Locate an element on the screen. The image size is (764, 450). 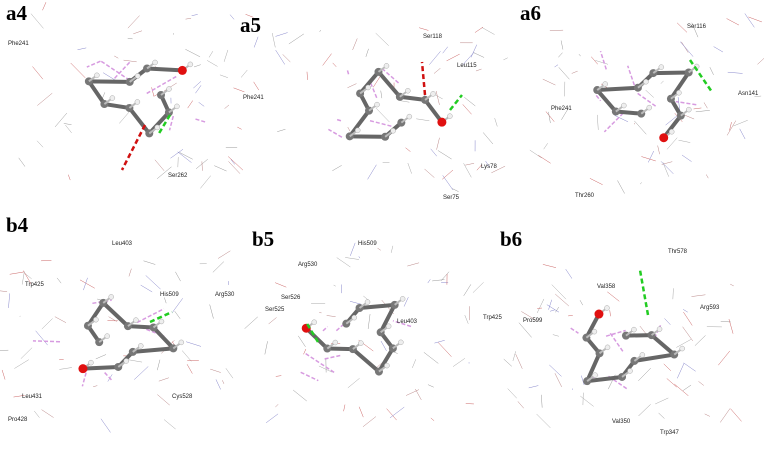
residue-label: His509 is located at coordinates (169, 295).